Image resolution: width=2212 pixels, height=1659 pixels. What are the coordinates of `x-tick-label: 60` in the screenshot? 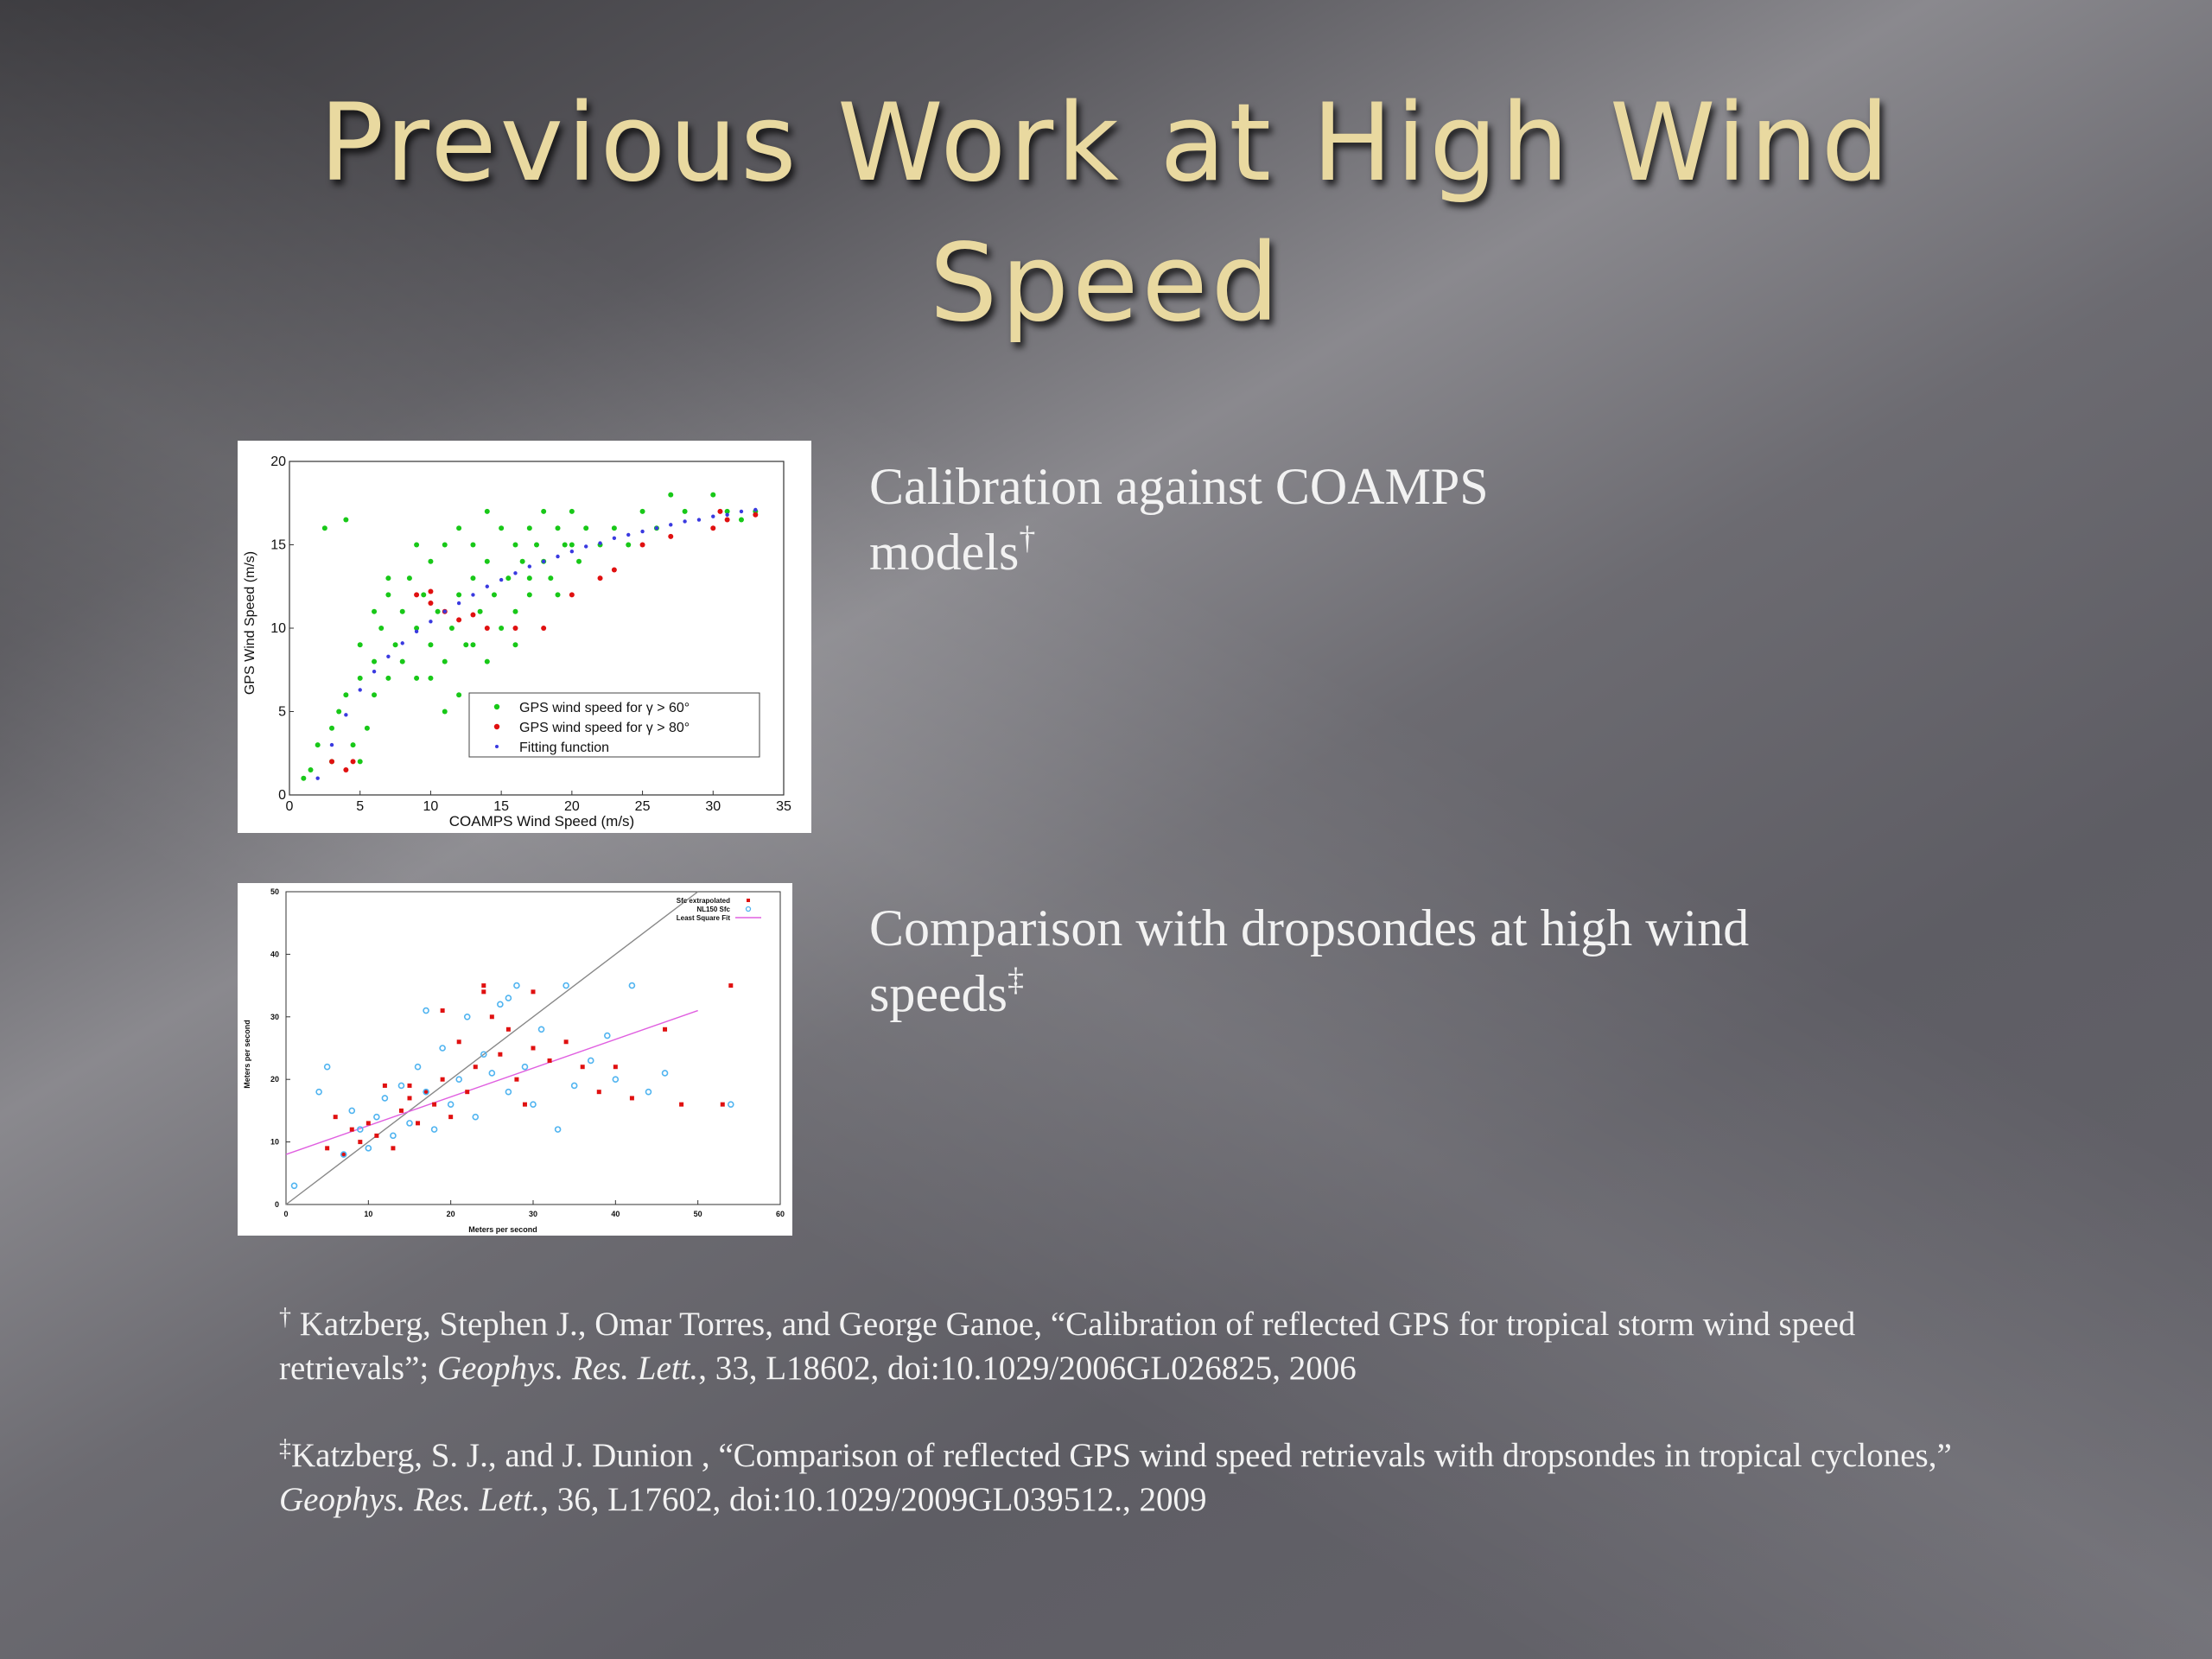 It's located at (780, 1214).